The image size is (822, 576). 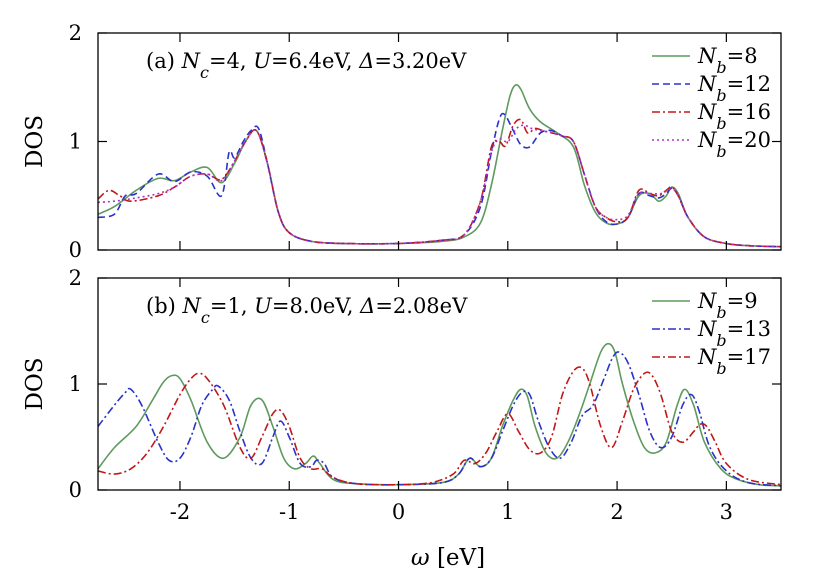 What do you see at coordinates (457, 558) in the screenshot?
I see `x-axis-unit: [eV]` at bounding box center [457, 558].